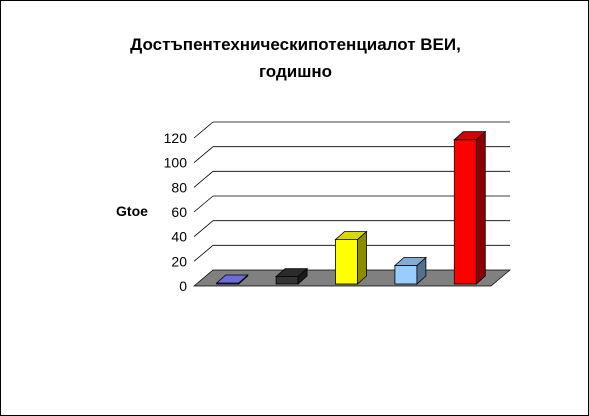  What do you see at coordinates (183, 286) in the screenshot?
I see `y-tick-label: 0` at bounding box center [183, 286].